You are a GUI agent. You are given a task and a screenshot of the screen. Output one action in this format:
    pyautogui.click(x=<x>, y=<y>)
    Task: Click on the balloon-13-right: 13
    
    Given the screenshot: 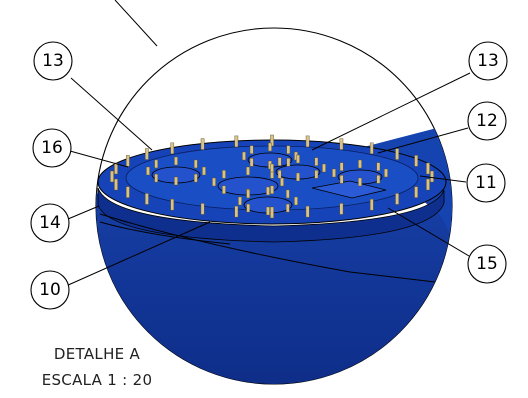 What is the action you would take?
    pyautogui.click(x=488, y=61)
    